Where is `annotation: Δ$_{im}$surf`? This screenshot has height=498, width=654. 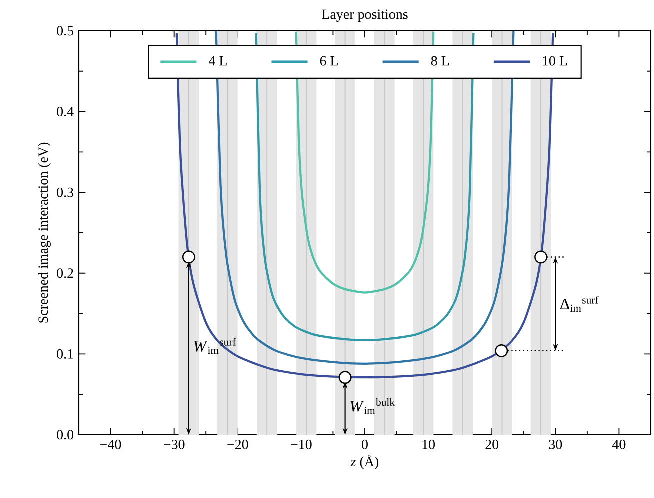 annotation: Δ$_{im}$surf is located at coordinates (579, 304).